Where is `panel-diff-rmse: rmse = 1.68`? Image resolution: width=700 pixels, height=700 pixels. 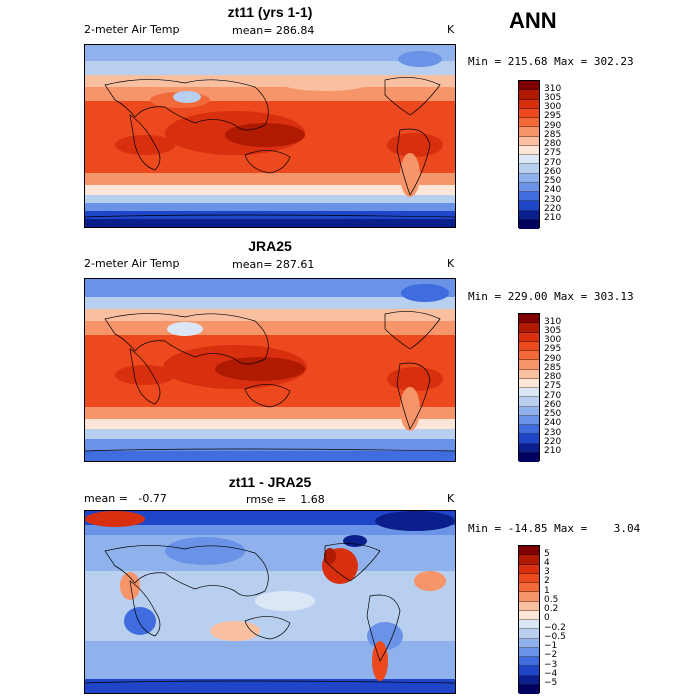
panel-diff-rmse: rmse = 1.68 is located at coordinates (285, 499).